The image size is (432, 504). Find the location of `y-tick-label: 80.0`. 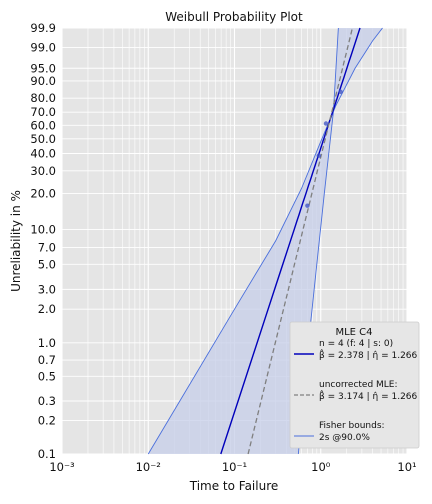

y-tick-label: 80.0 is located at coordinates (43, 98).